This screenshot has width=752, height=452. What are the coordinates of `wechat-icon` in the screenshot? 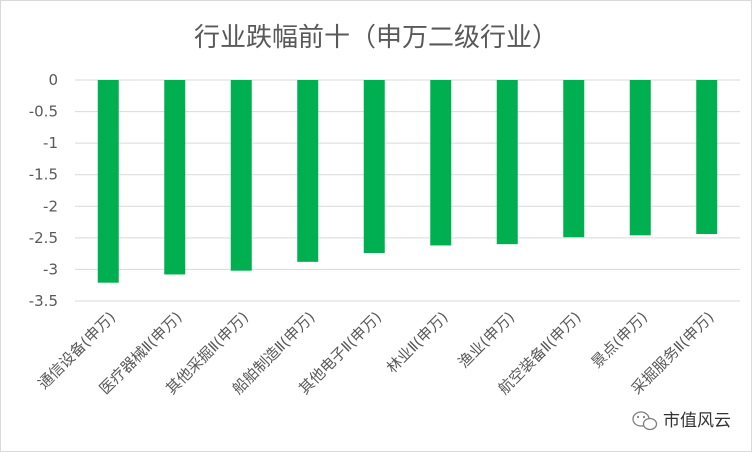 It's located at (645, 421).